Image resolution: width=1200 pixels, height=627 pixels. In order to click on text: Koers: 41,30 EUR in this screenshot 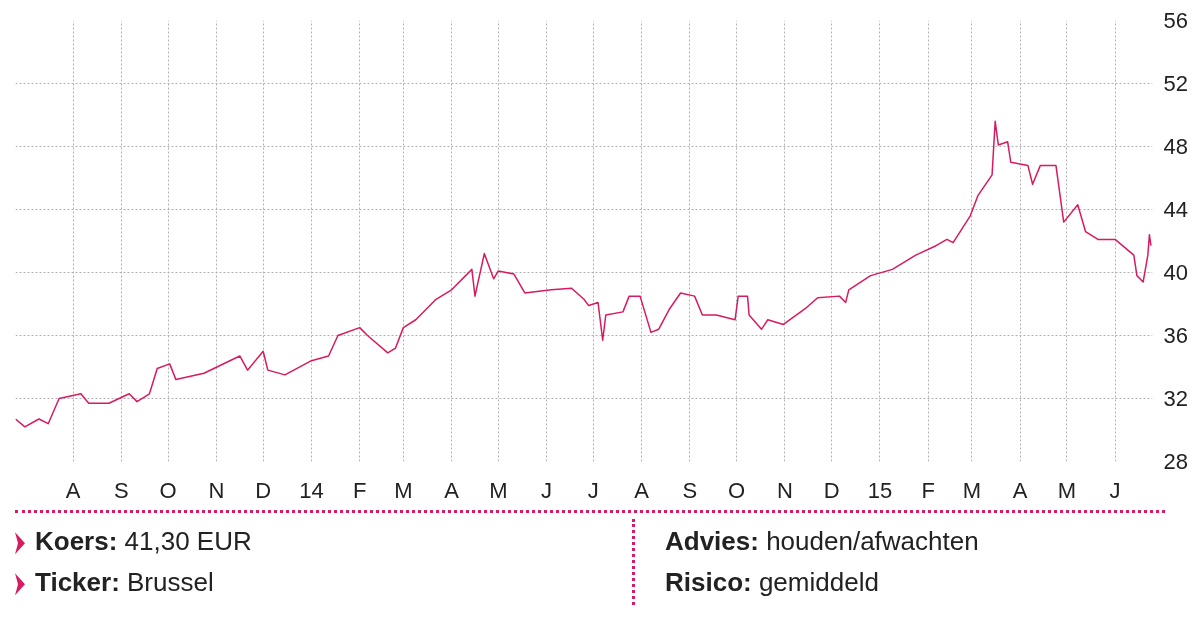, I will do `click(143, 541)`.